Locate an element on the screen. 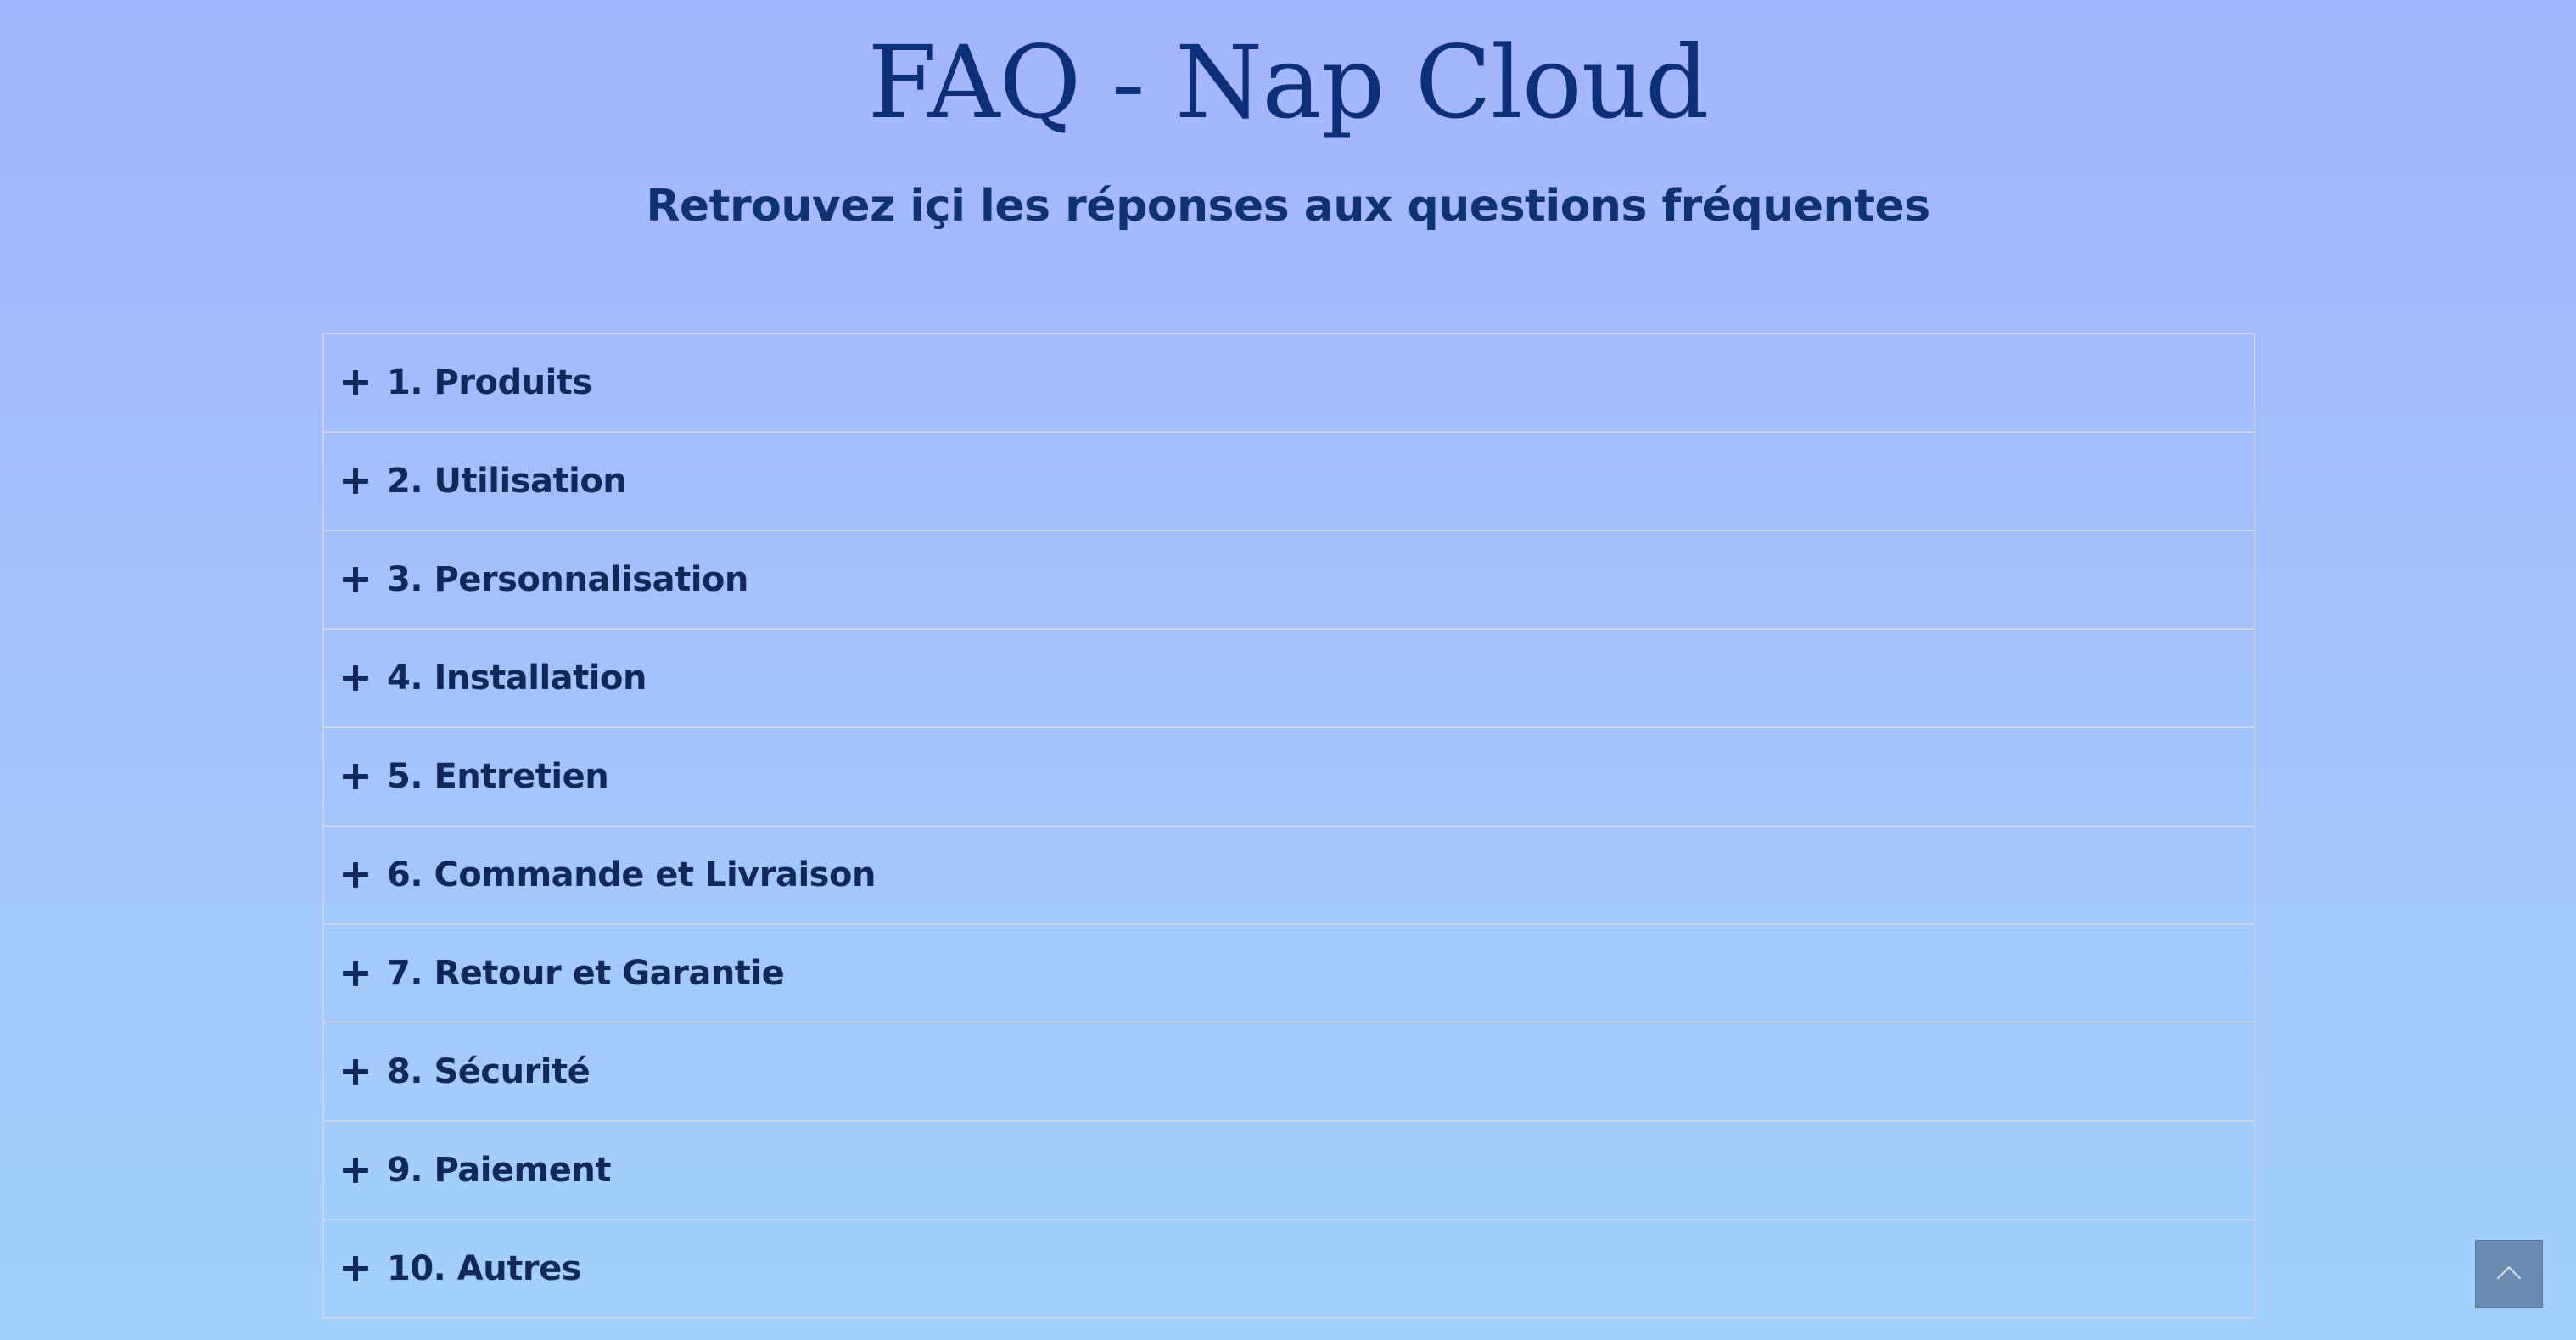 This screenshot has width=2576, height=1340. faq-item-utilisation: 2. Utilisation is located at coordinates (1289, 482).